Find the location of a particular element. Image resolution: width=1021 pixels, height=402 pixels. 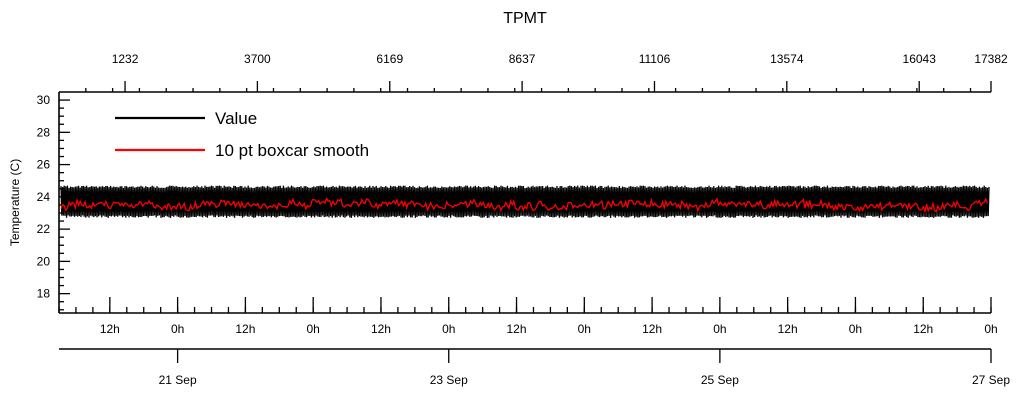

series-value-line is located at coordinates (525, 201).